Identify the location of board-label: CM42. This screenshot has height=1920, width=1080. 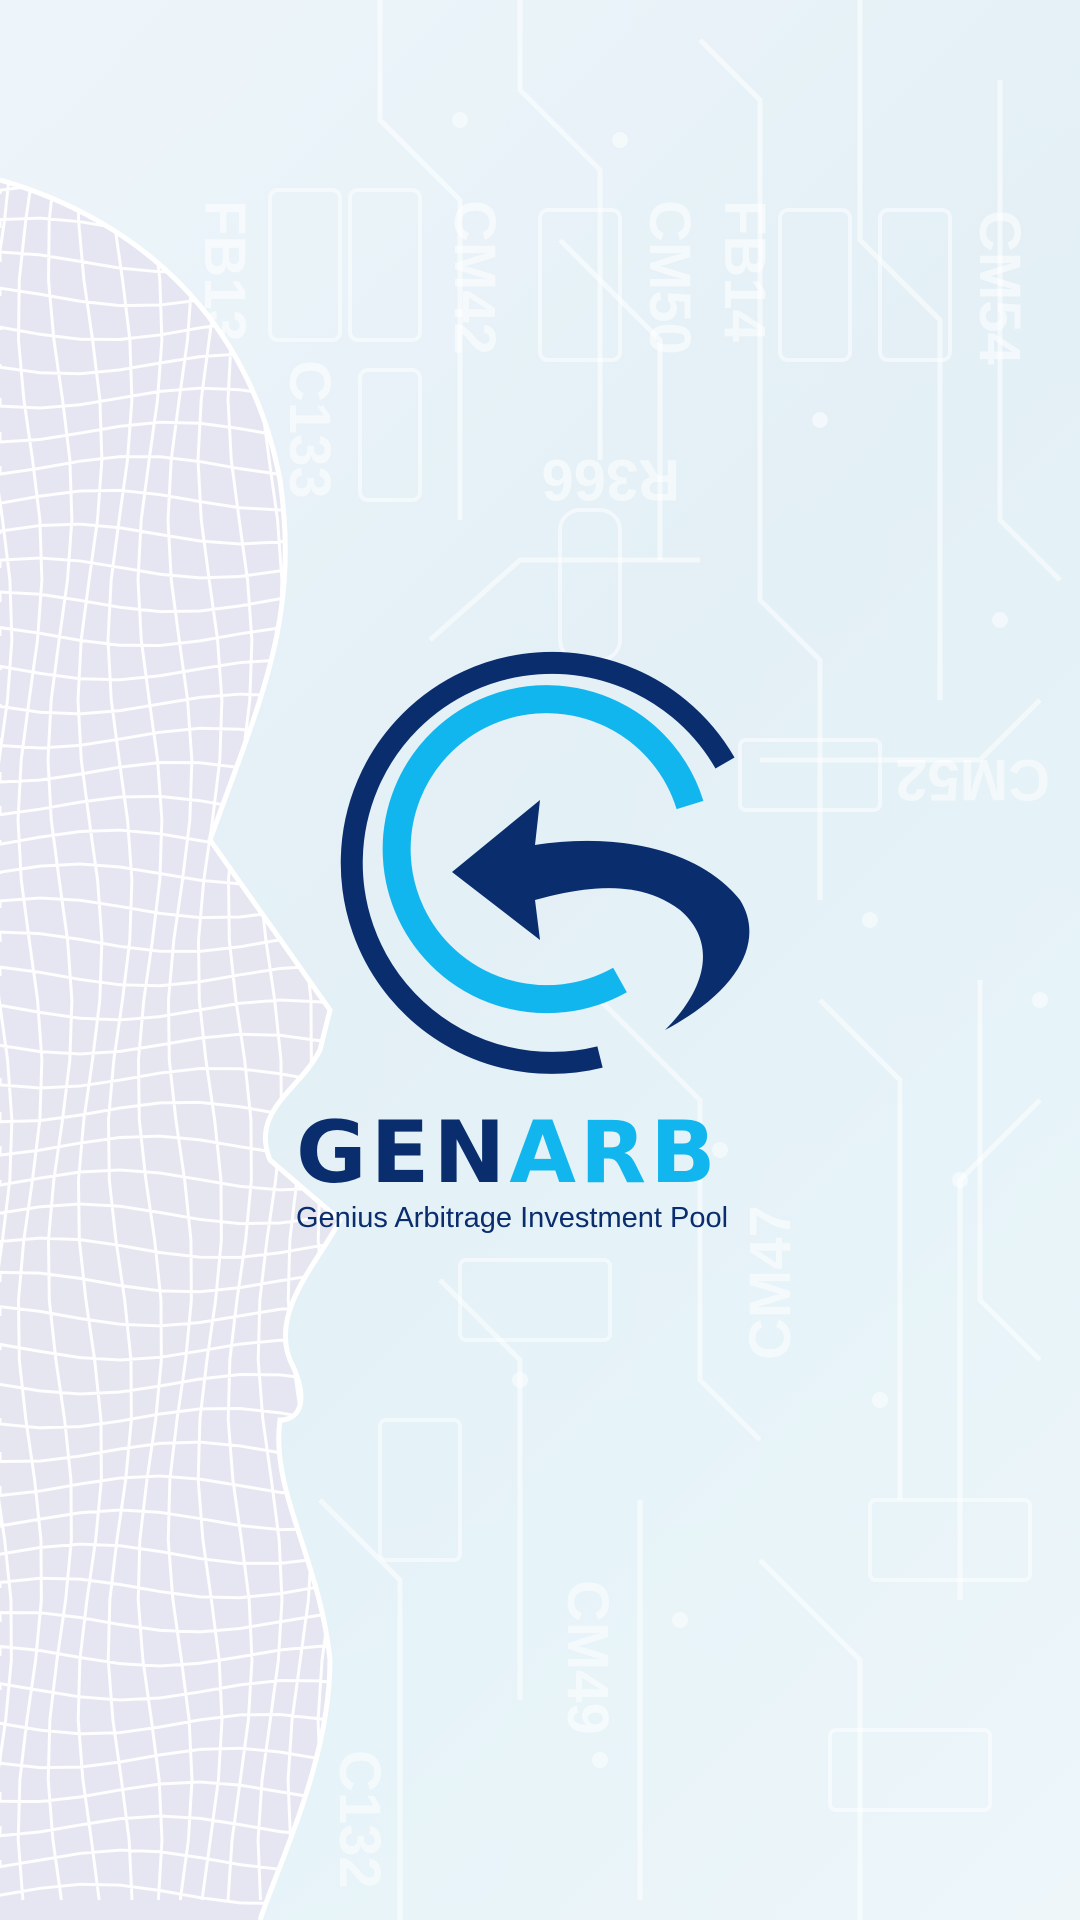
(474, 277).